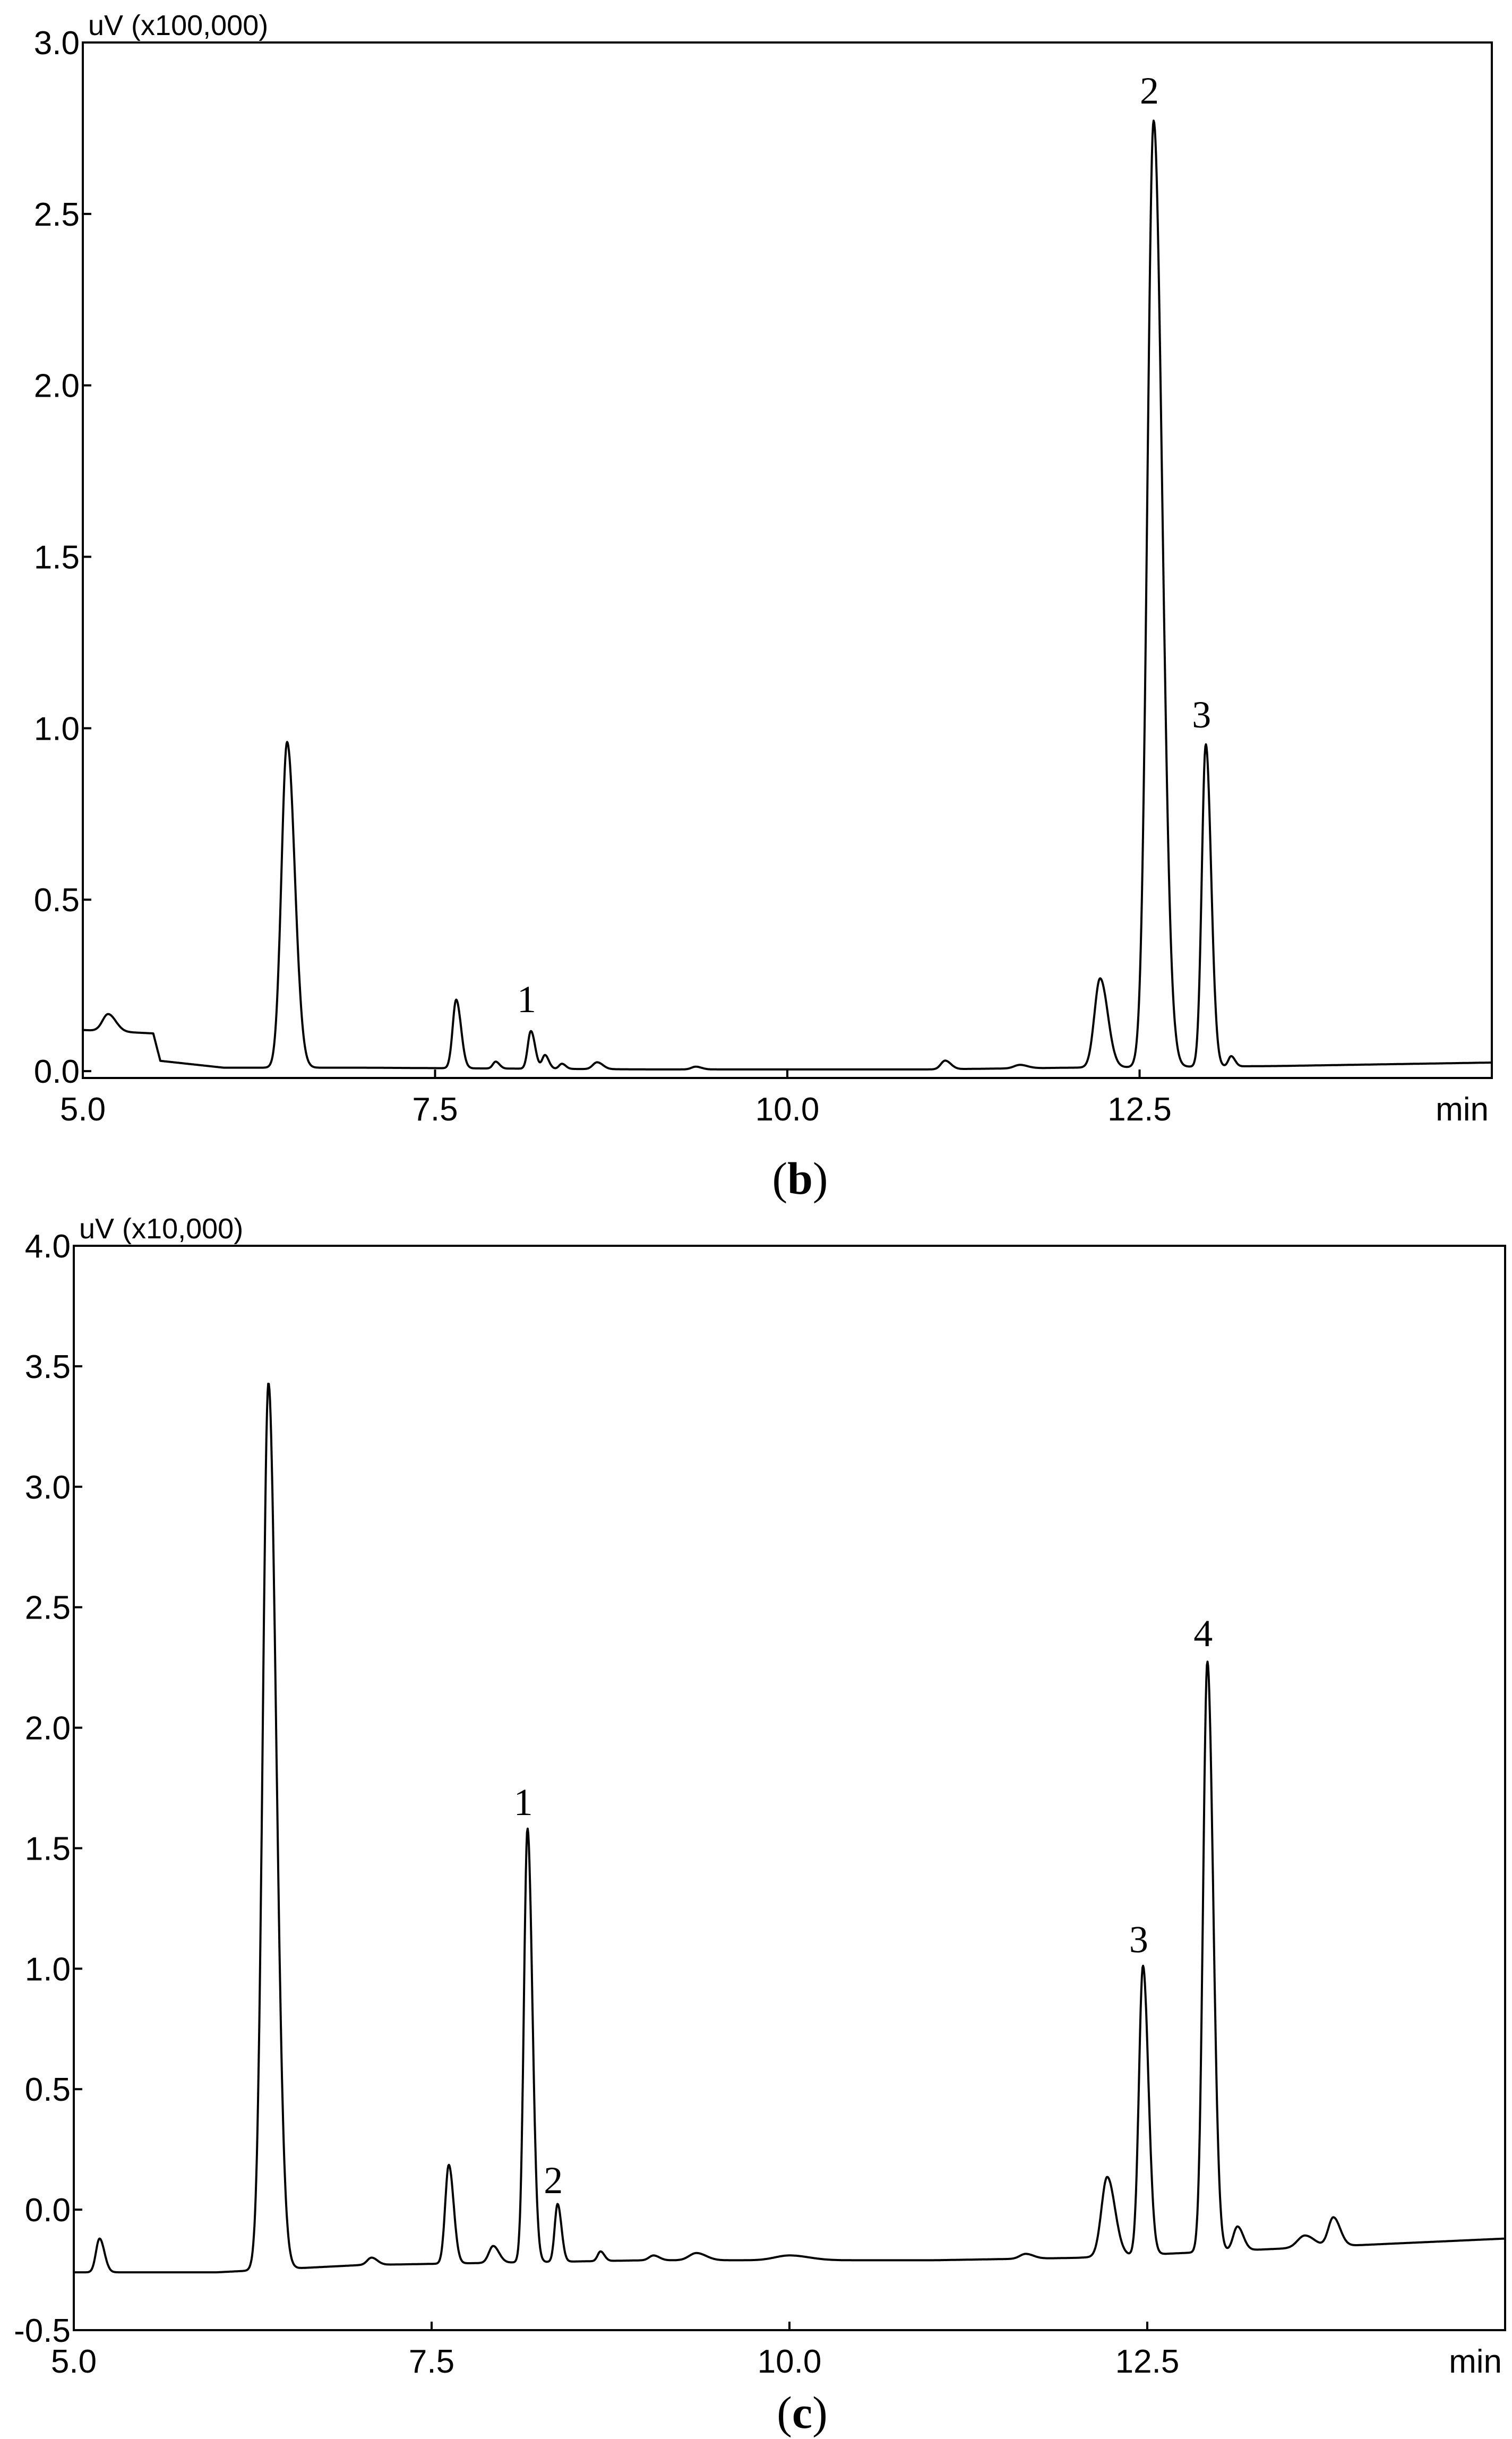 This screenshot has width=1512, height=2439. I want to click on y-unit-label: uV (x10,000), so click(161, 1229).